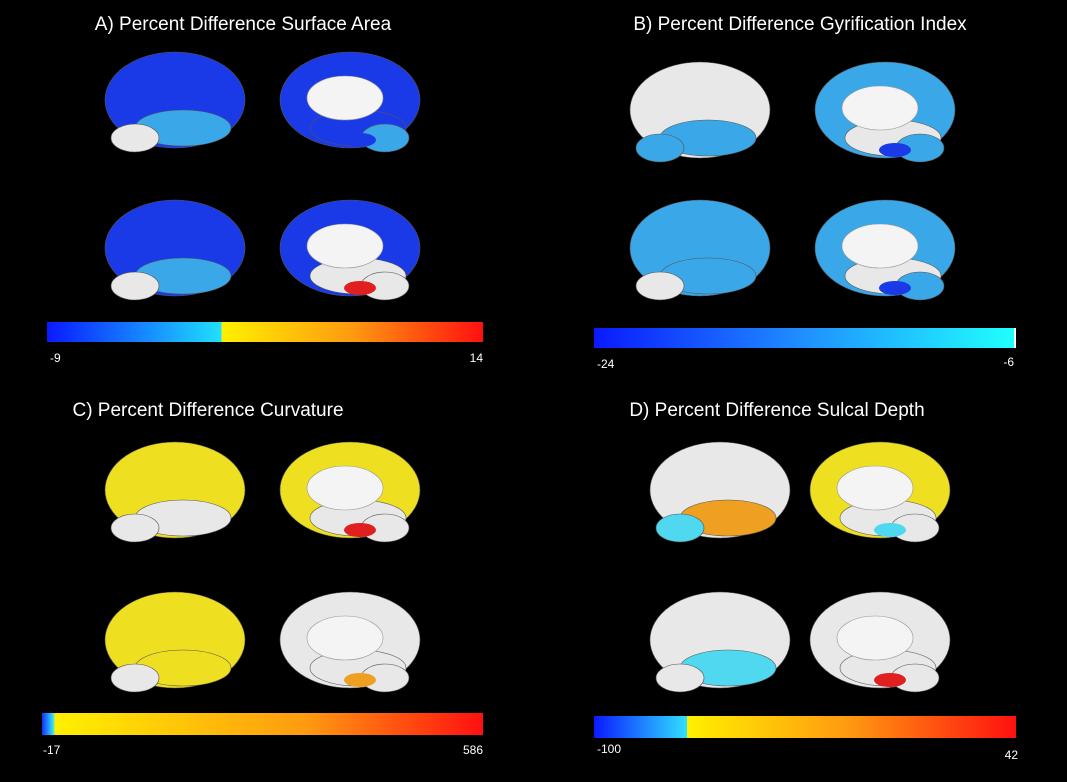 The width and height of the screenshot is (1067, 782). Describe the element at coordinates (1008, 362) in the screenshot. I see `colorbar-max: -6` at that location.